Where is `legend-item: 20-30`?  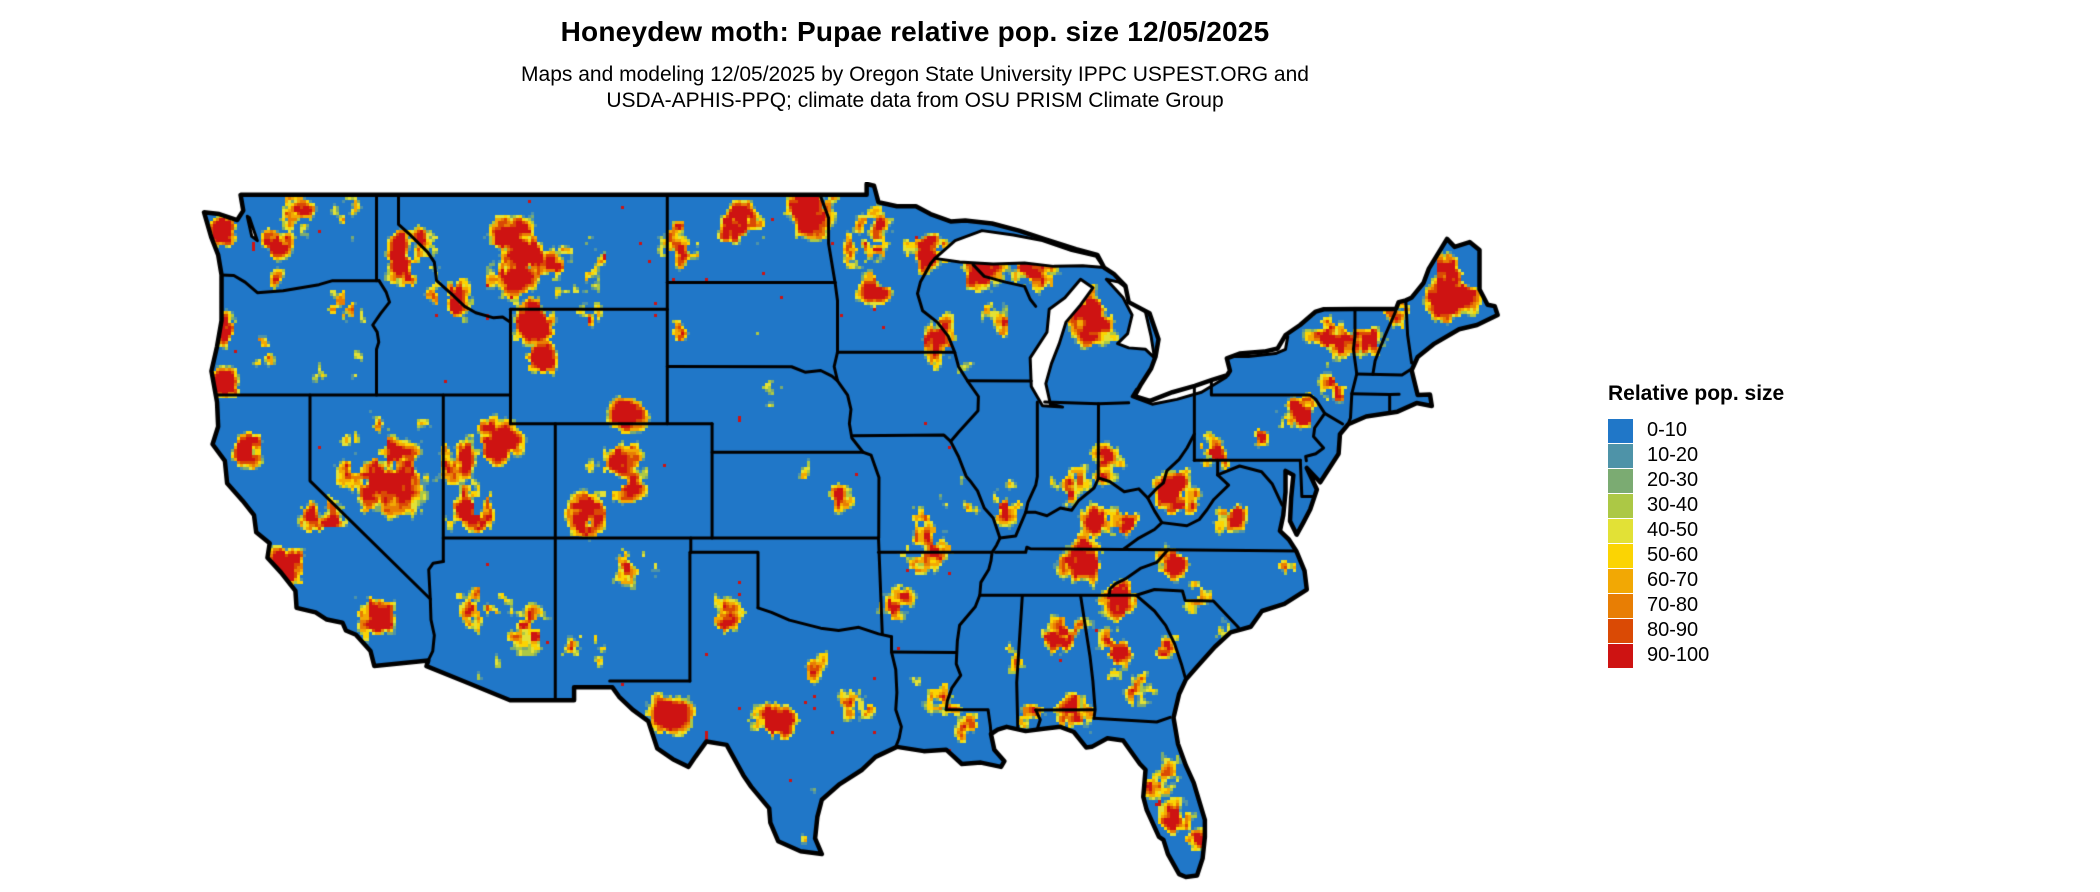 legend-item: 20-30 is located at coordinates (1728, 480).